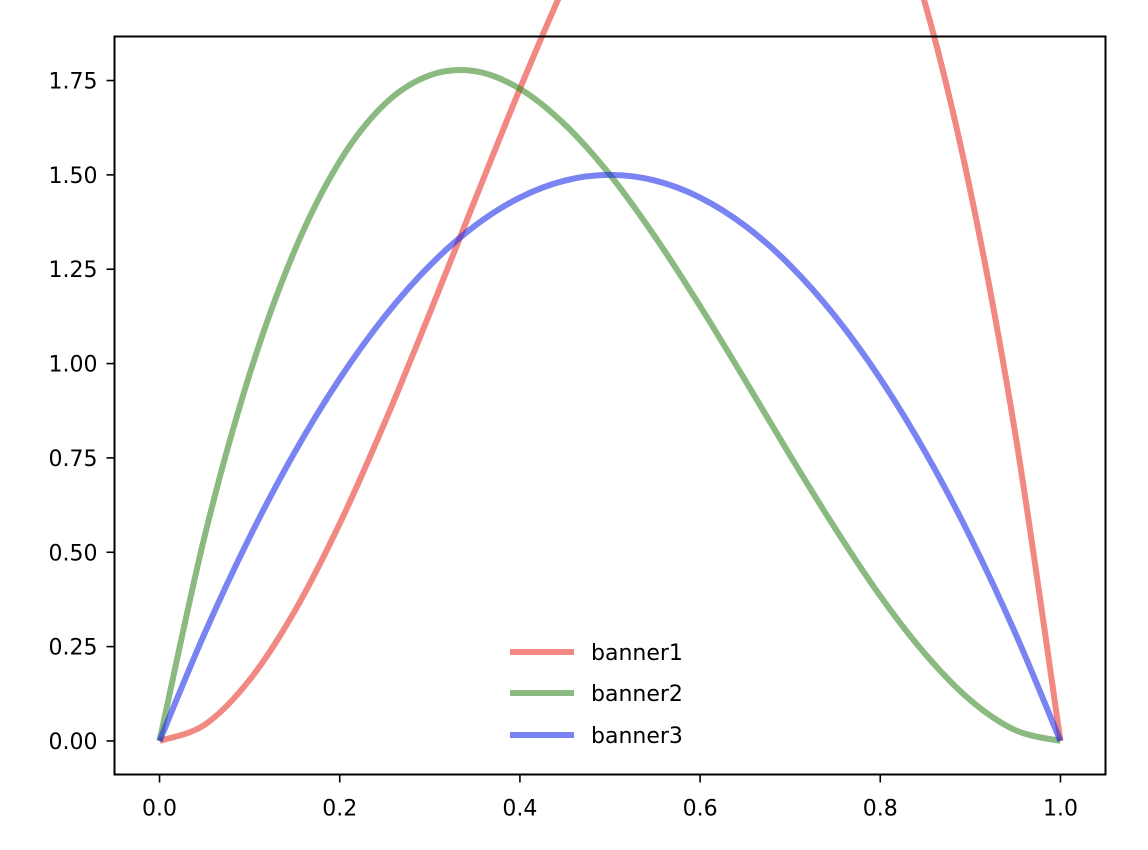 This screenshot has height=850, width=1148. I want to click on y-tick-label: 1.25, so click(73, 270).